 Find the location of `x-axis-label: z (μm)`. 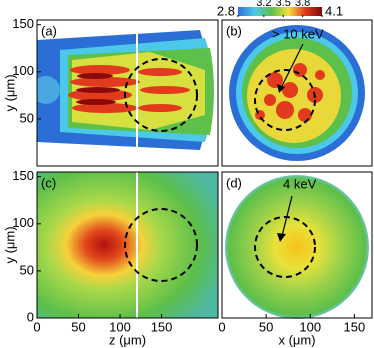

x-axis-label: z (μm) is located at coordinates (127, 339).